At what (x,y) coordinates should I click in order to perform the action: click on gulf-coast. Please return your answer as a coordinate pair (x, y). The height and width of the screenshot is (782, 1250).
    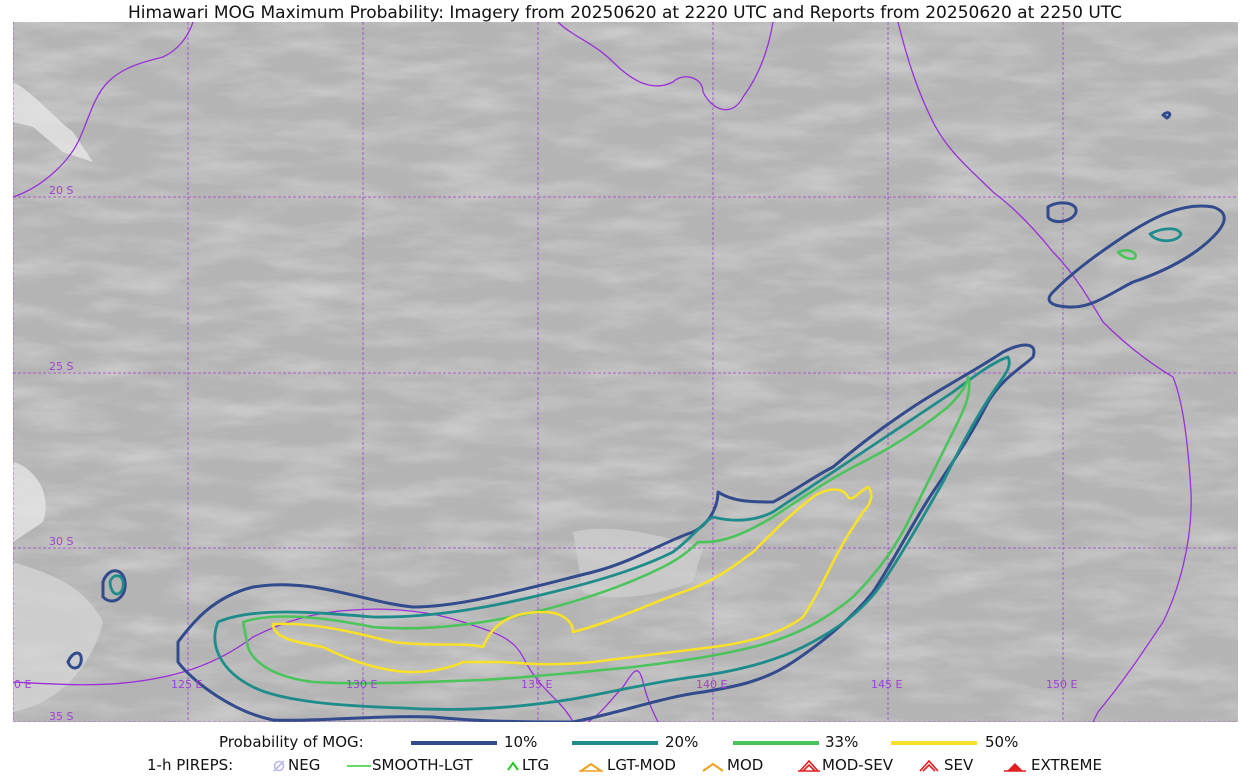
    Looking at the image, I should click on (665, 66).